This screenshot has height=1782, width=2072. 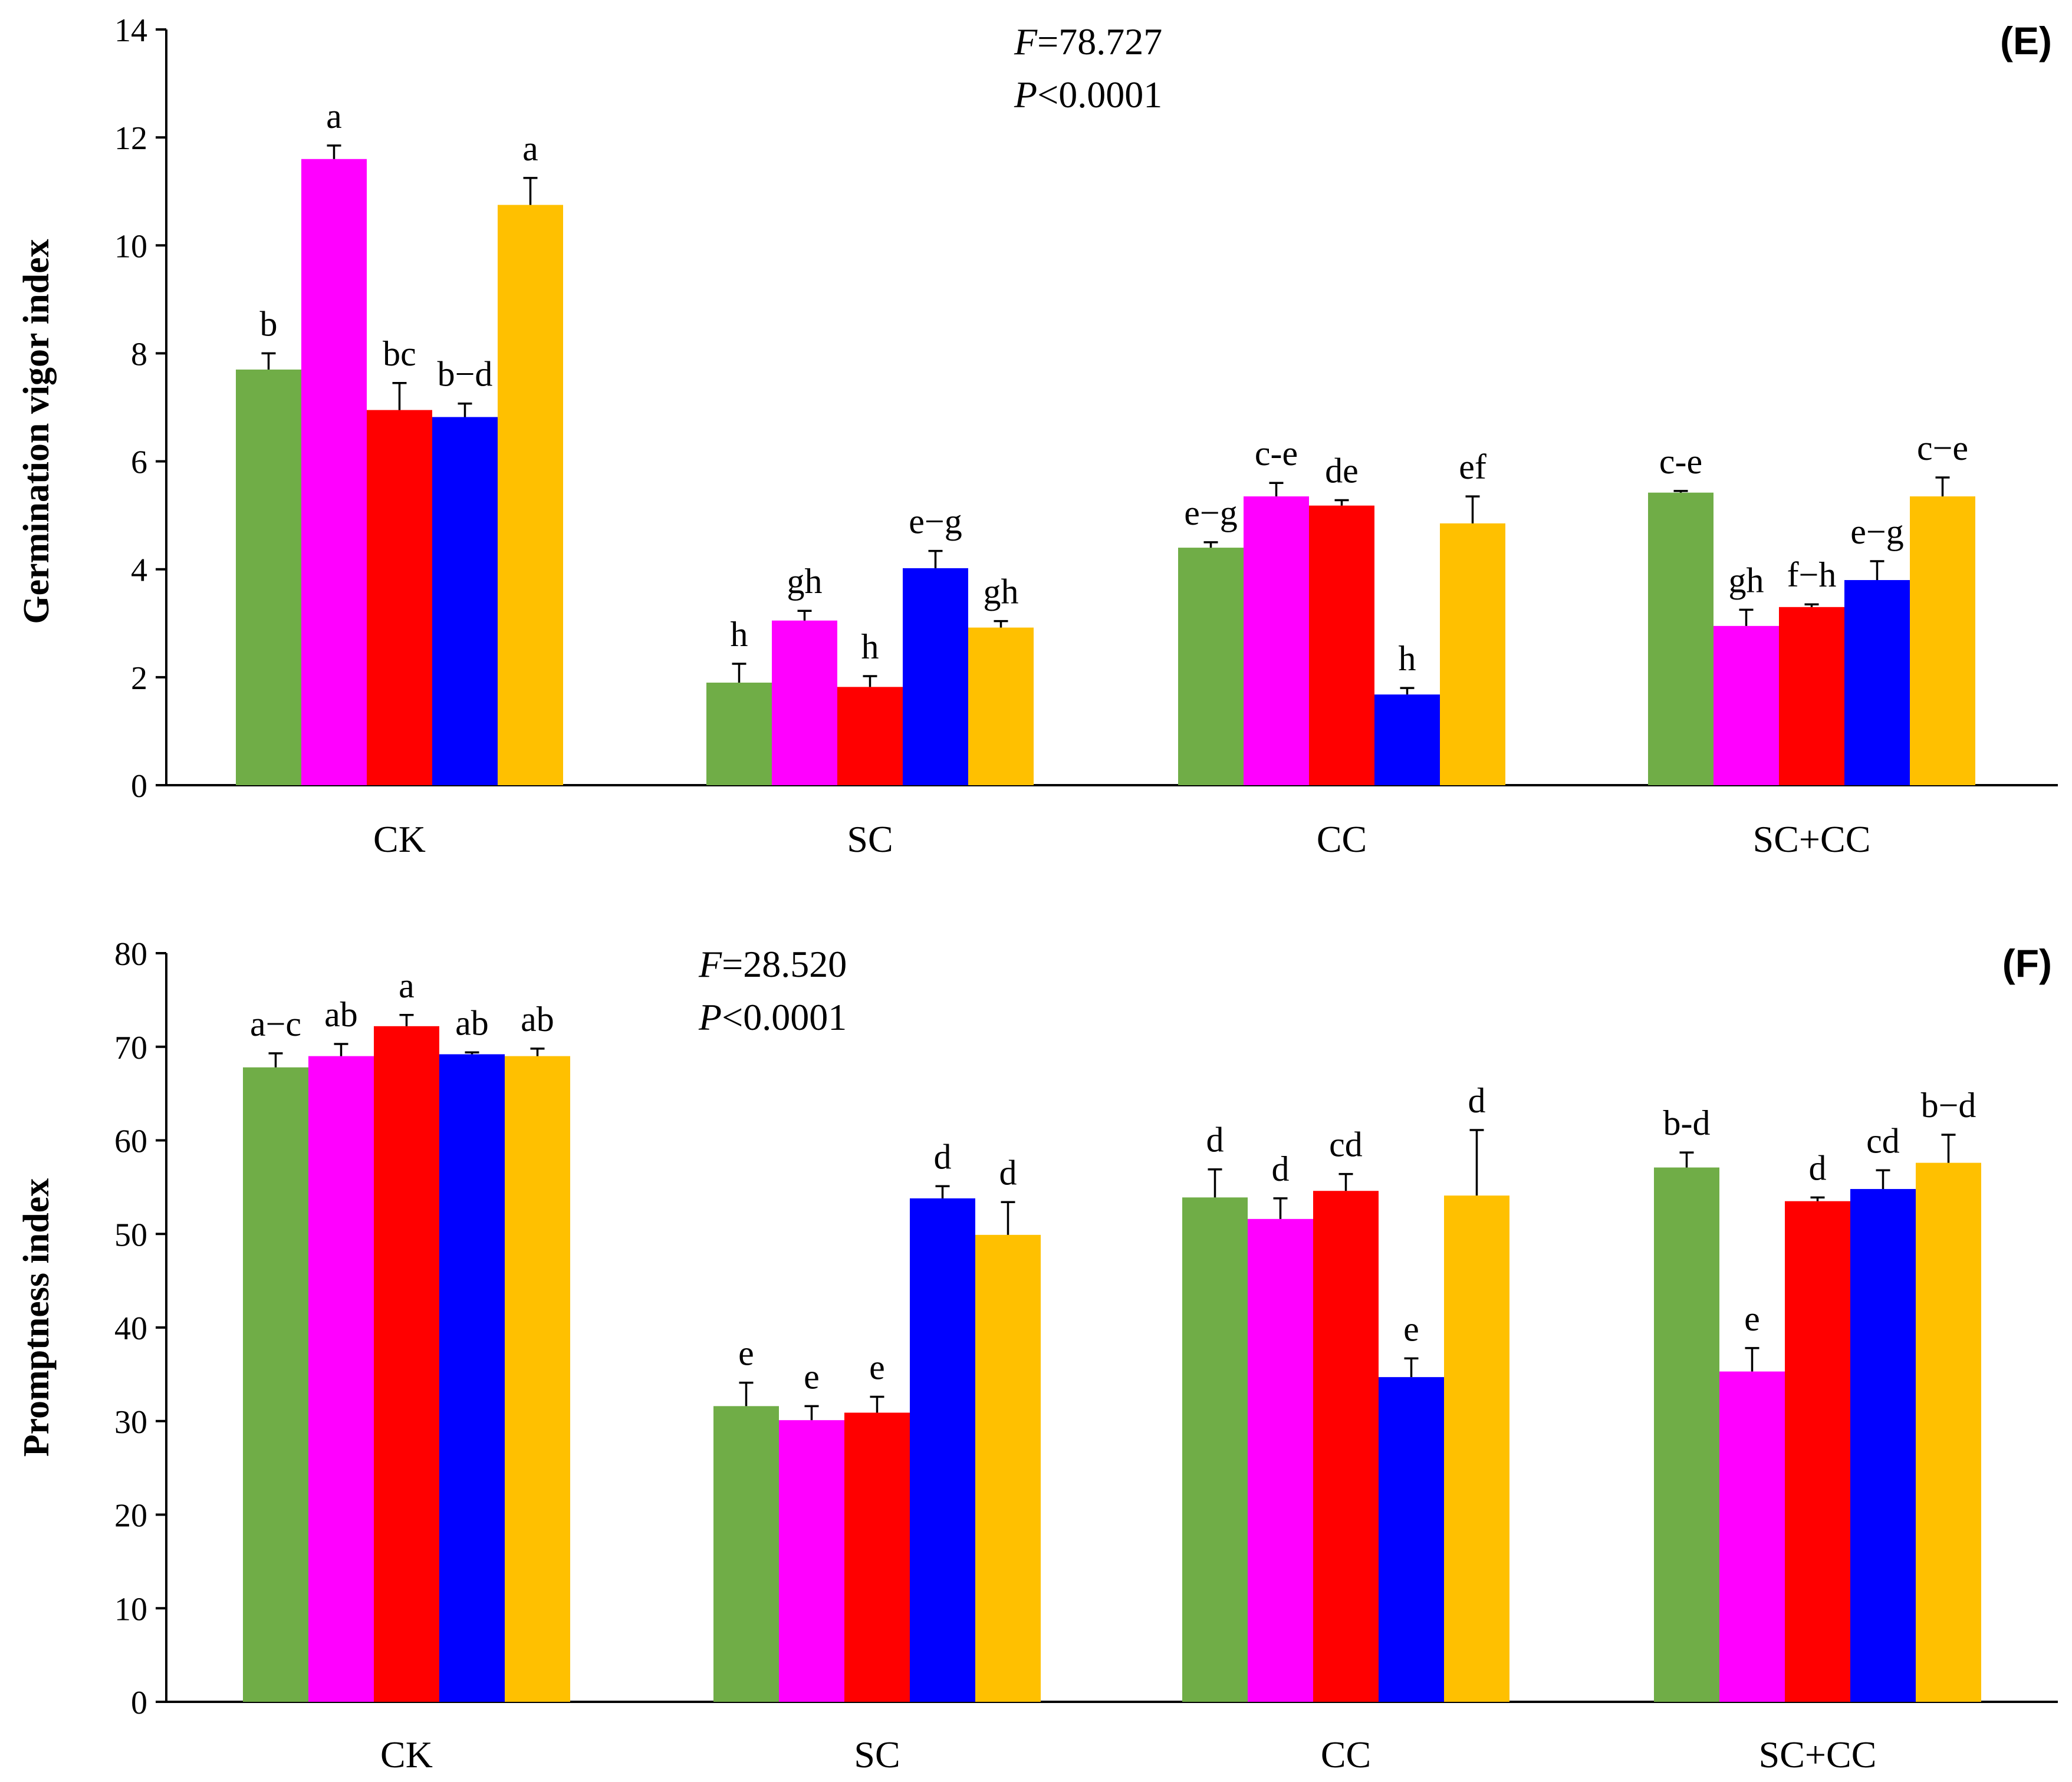 What do you see at coordinates (1342, 839) in the screenshot?
I see `x-tick-label: CC` at bounding box center [1342, 839].